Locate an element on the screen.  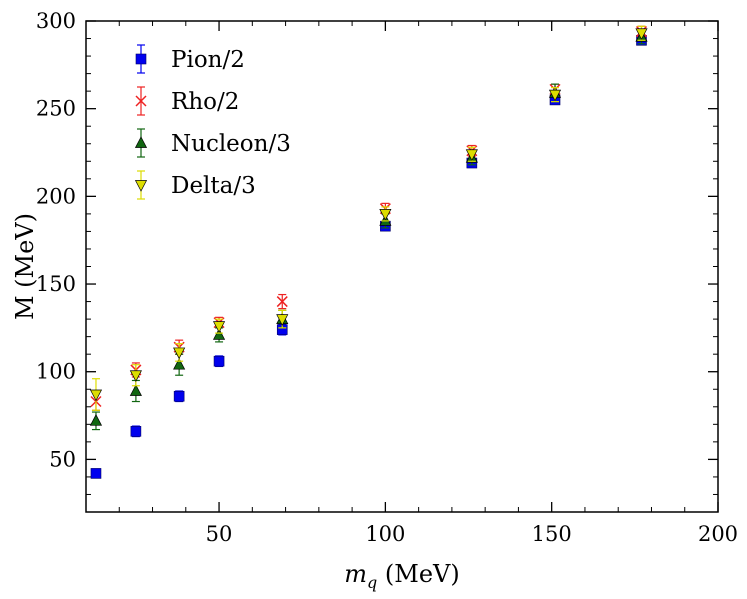
legend-x-marker is located at coordinates (141, 101).